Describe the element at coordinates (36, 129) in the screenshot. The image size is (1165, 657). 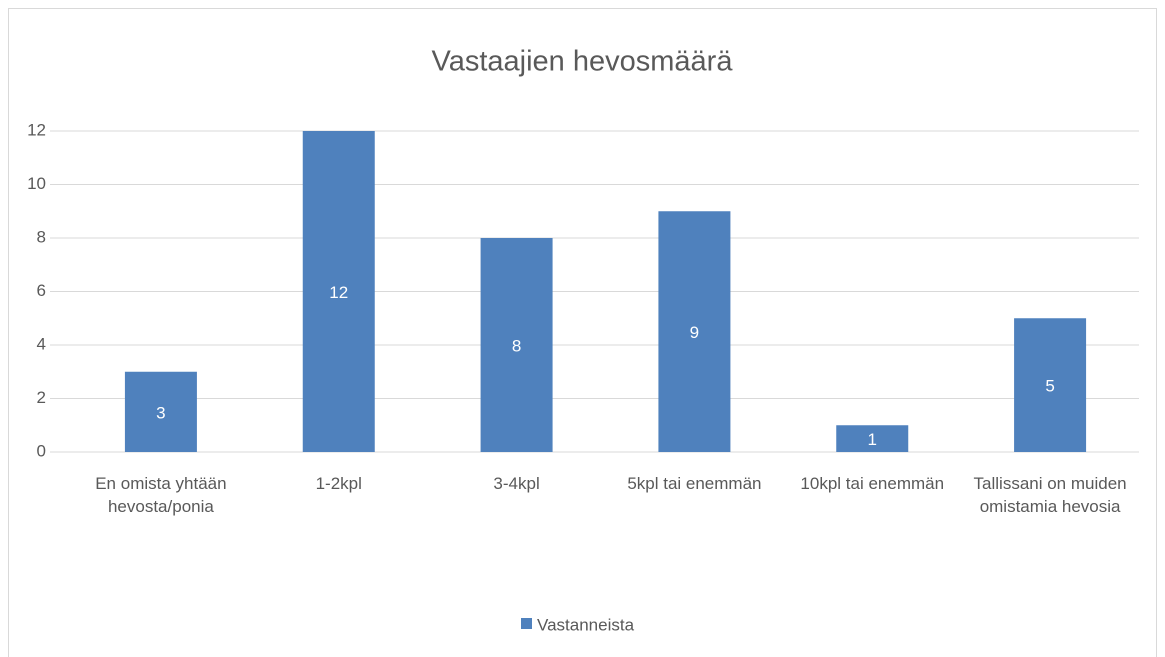
I see `y-tick-label: 12` at that location.